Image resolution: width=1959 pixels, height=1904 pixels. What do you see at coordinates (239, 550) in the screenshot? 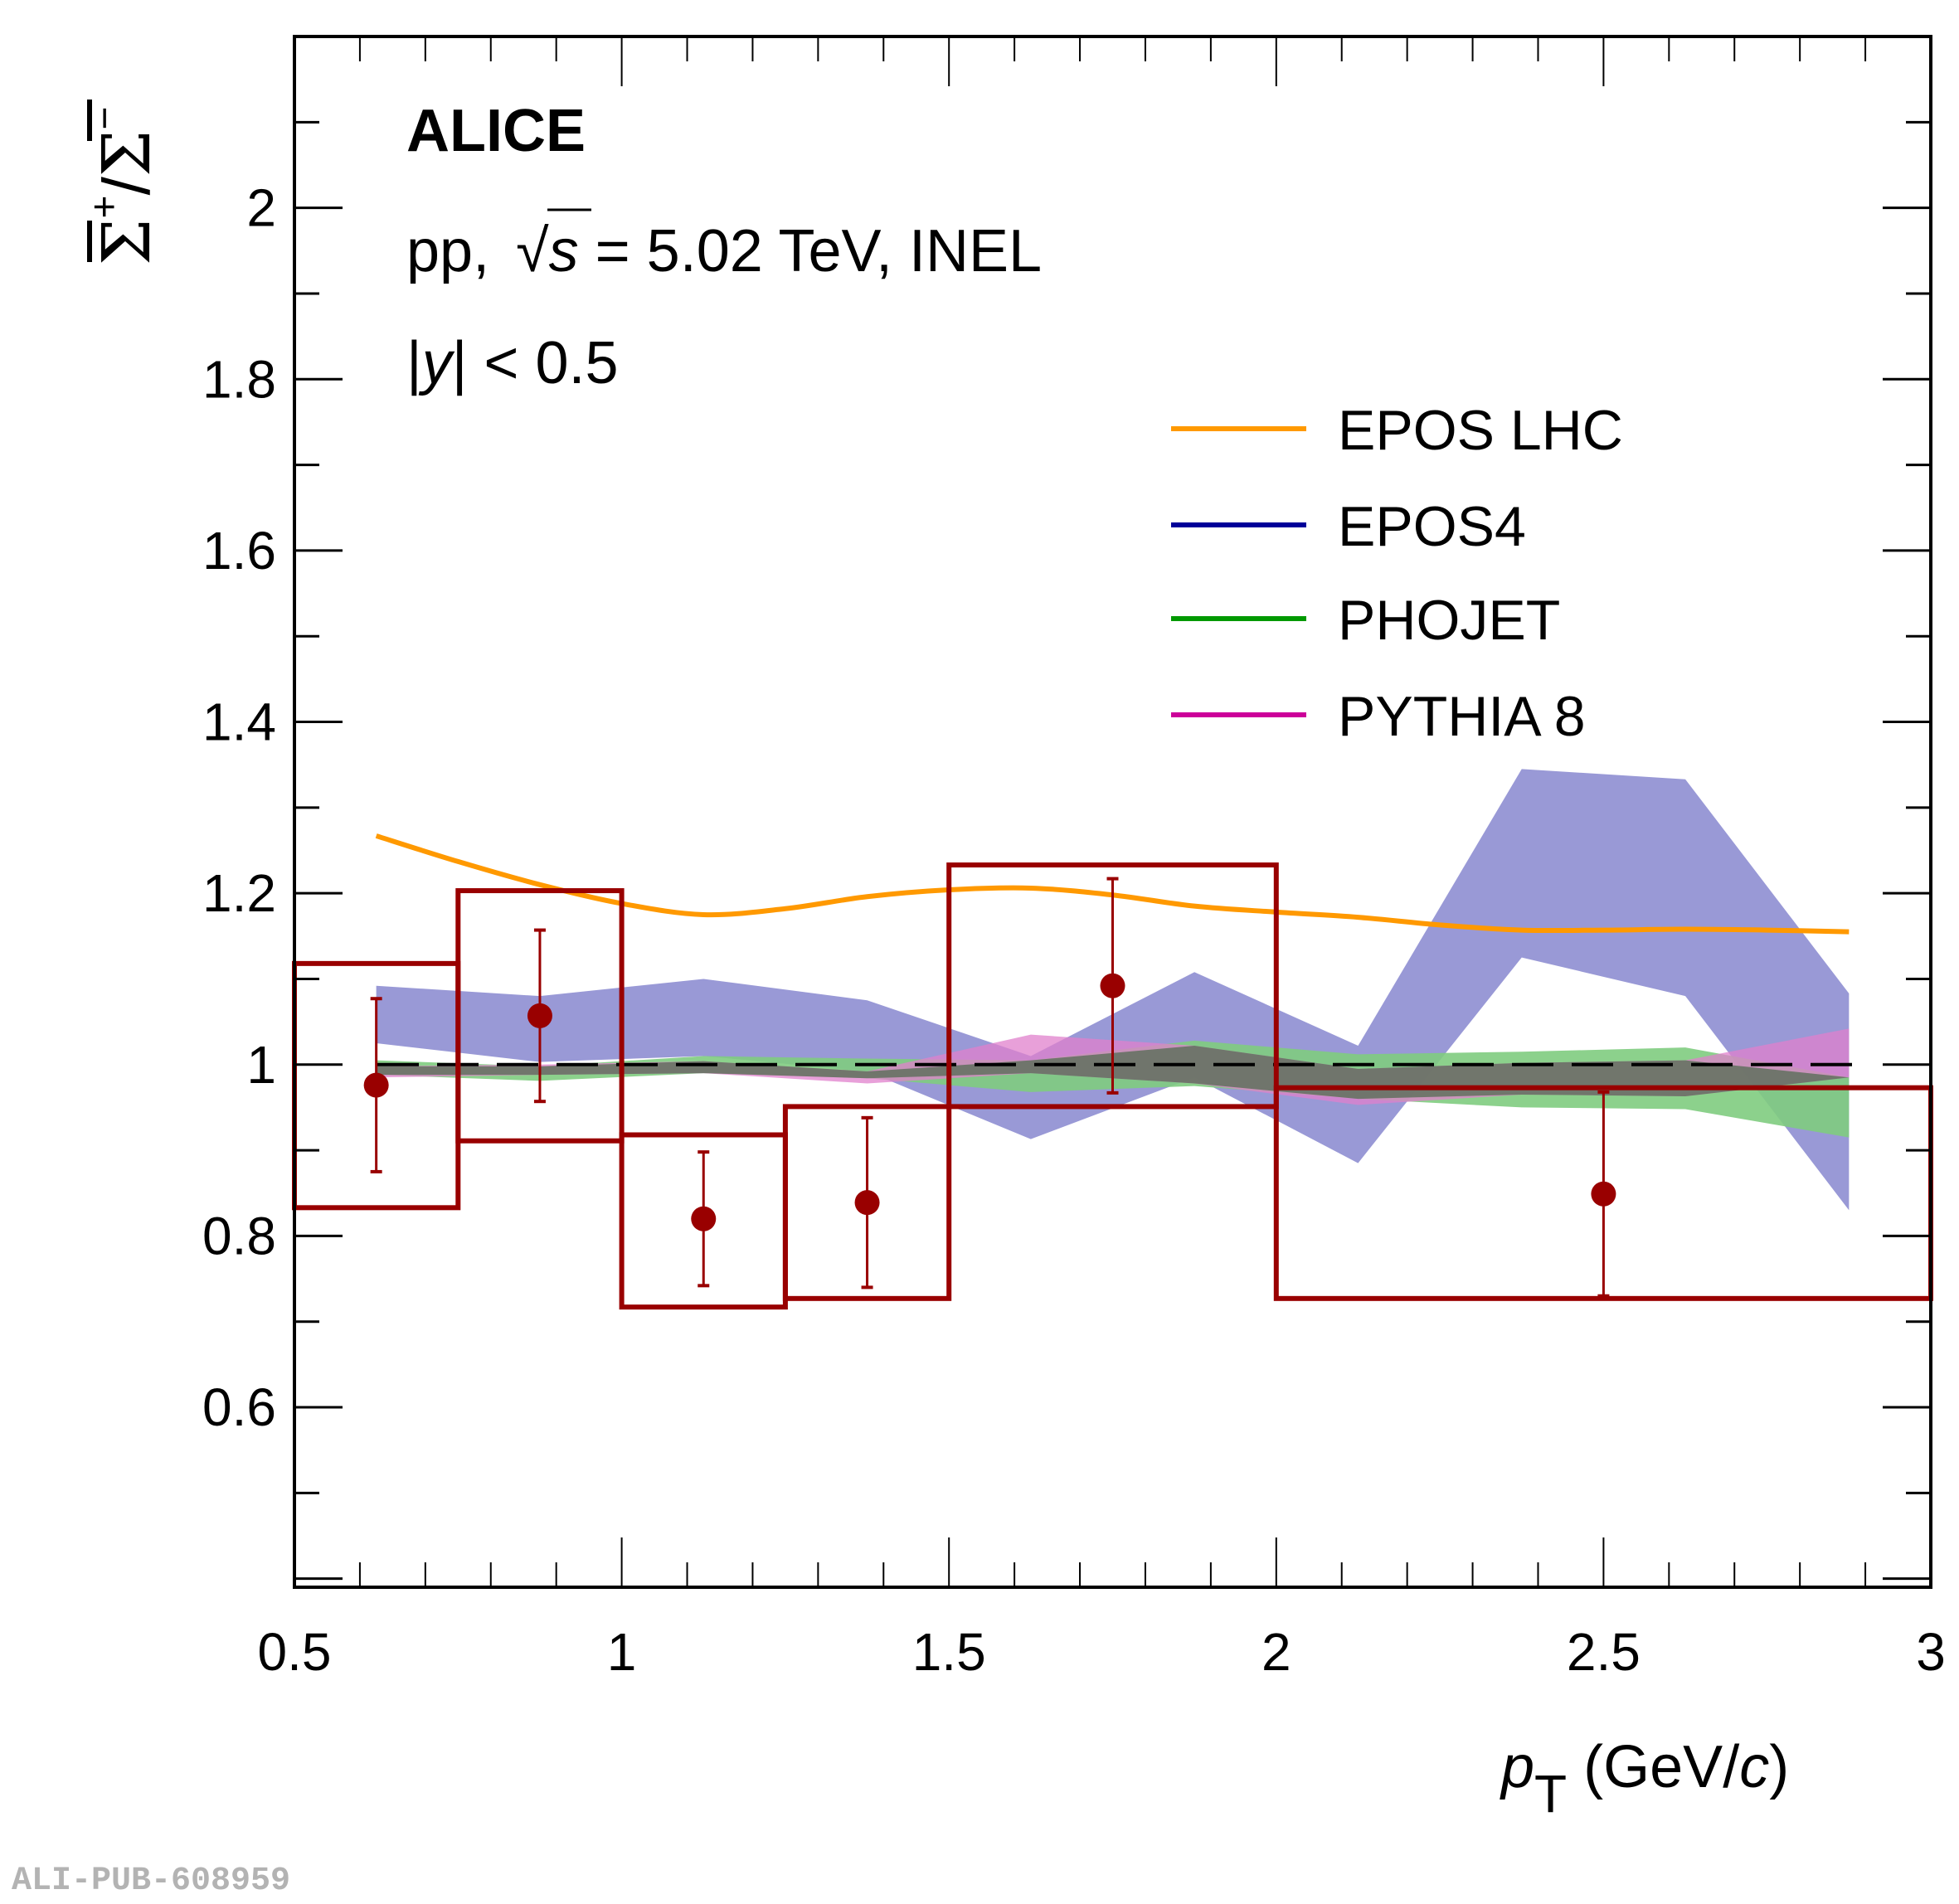
I see `y-tick-label: 1.6` at bounding box center [239, 550].